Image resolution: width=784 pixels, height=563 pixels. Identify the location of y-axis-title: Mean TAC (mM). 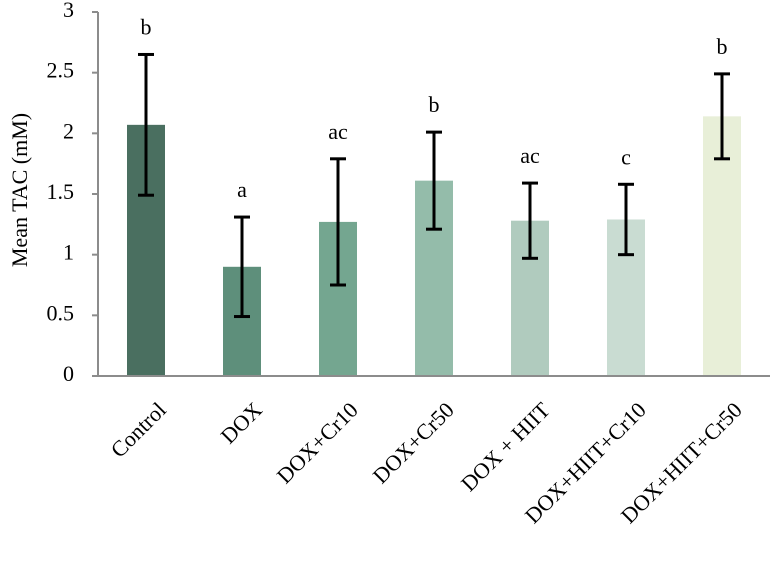
(19, 190).